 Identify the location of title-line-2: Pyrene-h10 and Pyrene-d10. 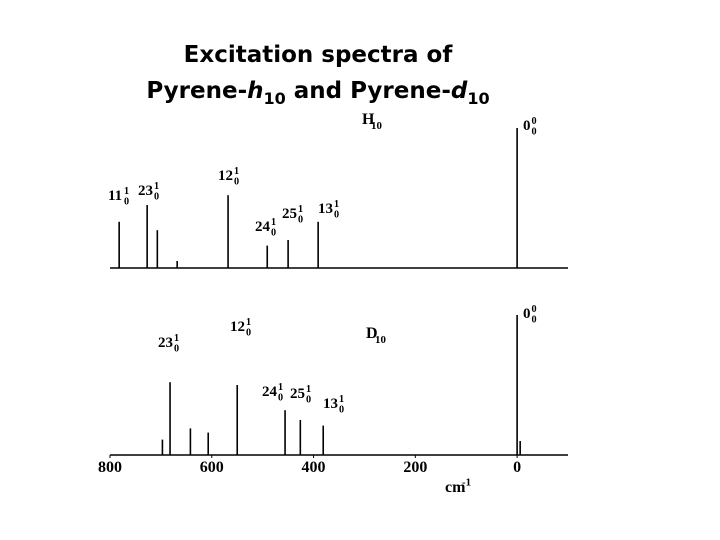
(317, 93).